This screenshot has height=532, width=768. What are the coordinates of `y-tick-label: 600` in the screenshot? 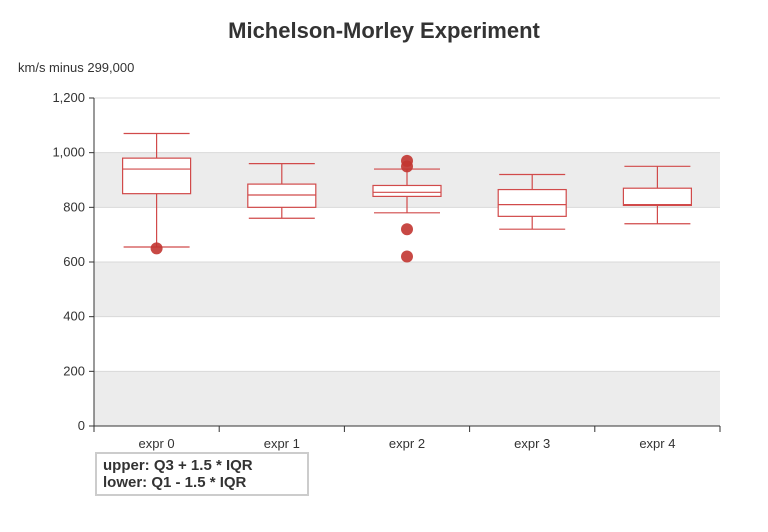 It's located at (74, 261).